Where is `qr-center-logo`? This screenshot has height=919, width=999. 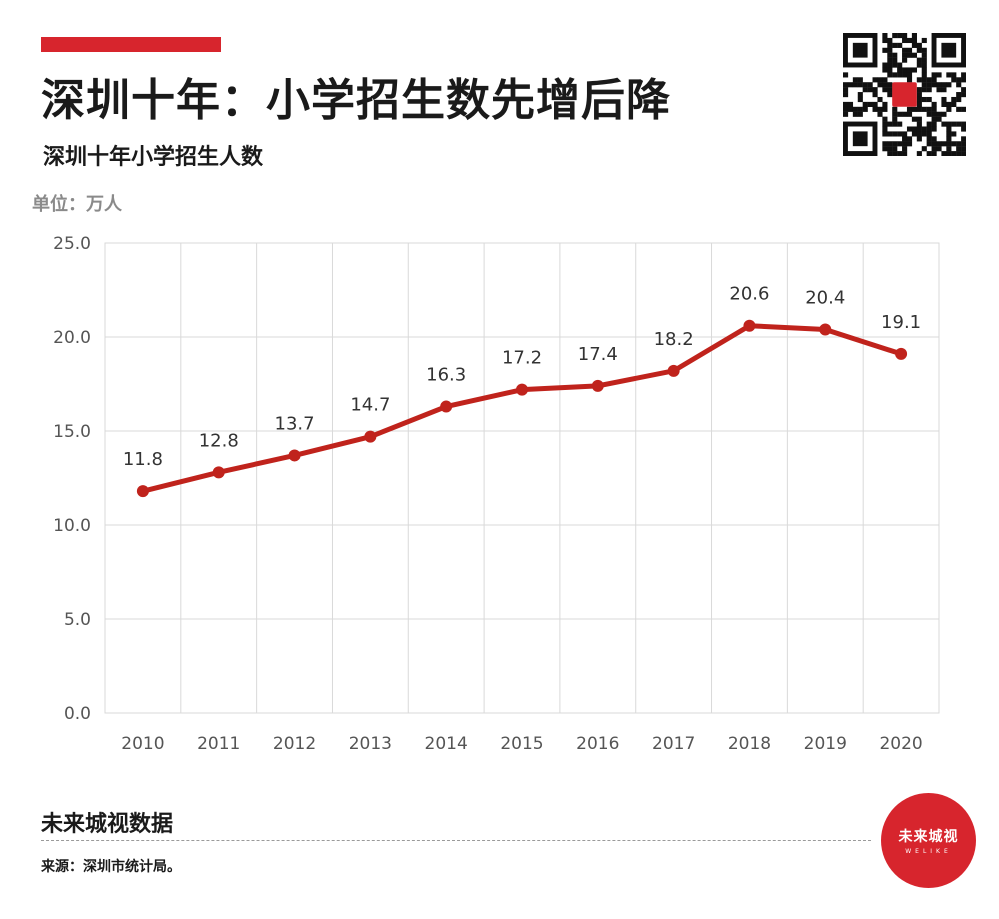
qr-center-logo is located at coordinates (904, 94).